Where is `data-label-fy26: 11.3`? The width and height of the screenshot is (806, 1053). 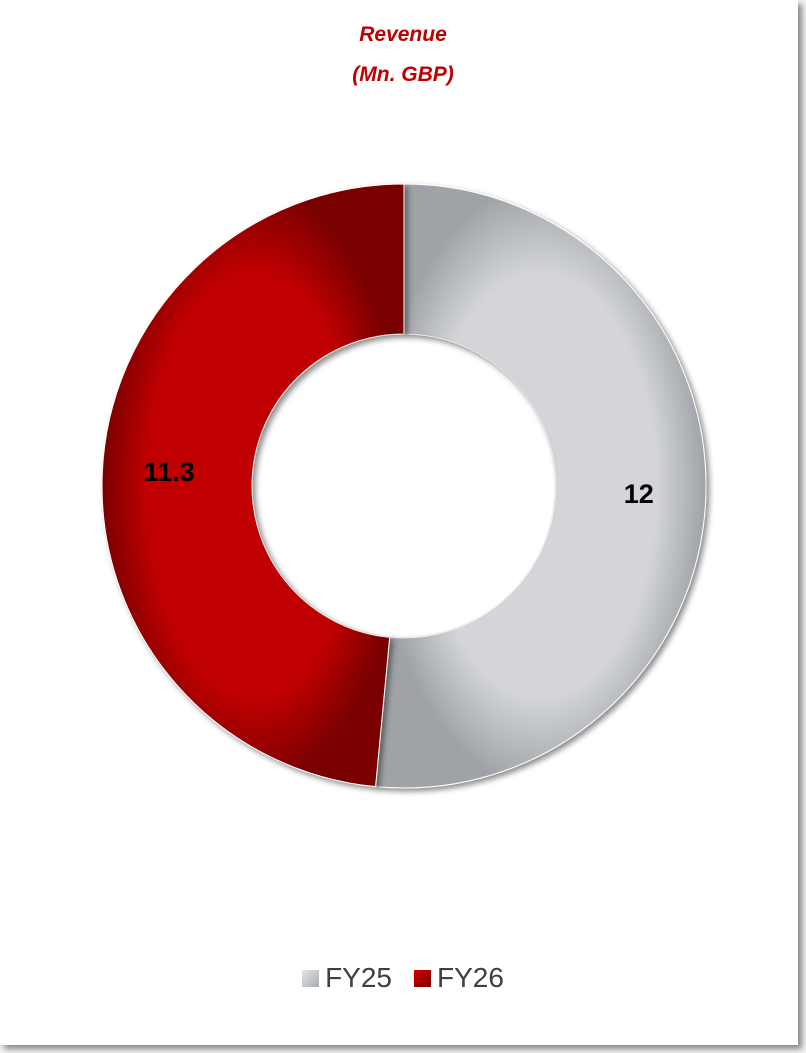 data-label-fy26: 11.3 is located at coordinates (169, 472).